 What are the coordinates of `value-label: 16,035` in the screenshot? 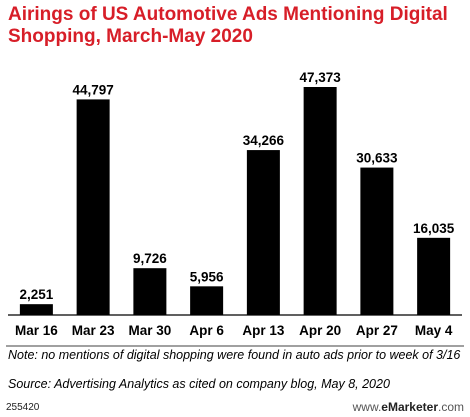 It's located at (434, 228).